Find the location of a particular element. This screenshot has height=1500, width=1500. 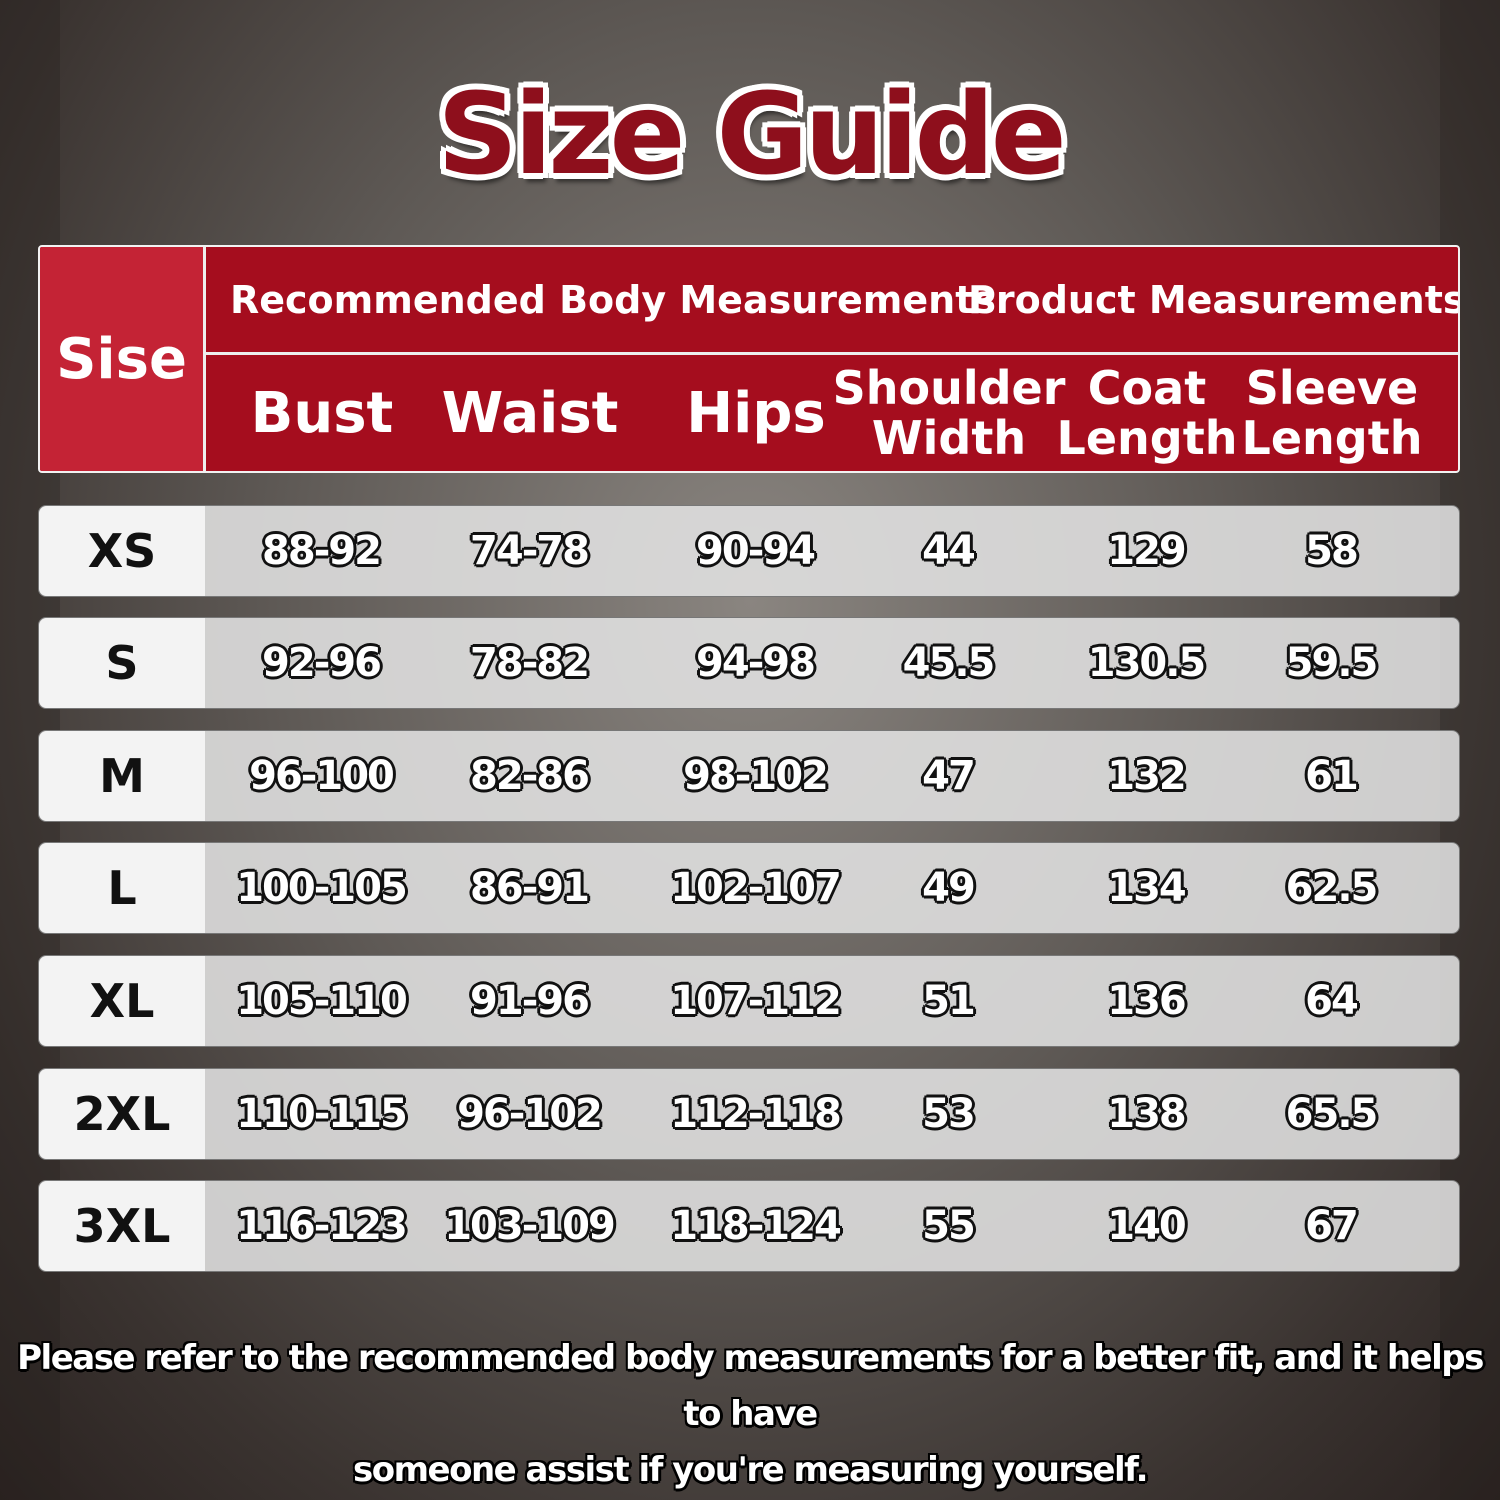

table-row: 3XL 116-123 103-109 118-124 55 140 67 is located at coordinates (749, 1226).